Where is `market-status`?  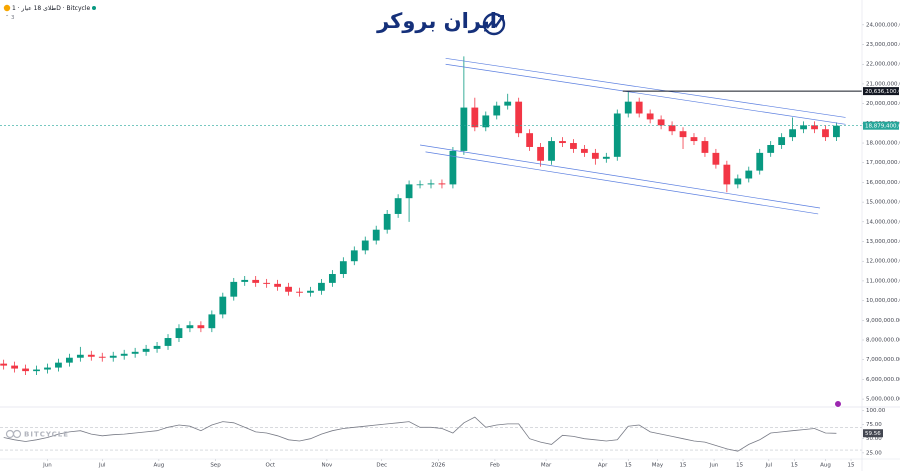 market-status is located at coordinates (94, 8).